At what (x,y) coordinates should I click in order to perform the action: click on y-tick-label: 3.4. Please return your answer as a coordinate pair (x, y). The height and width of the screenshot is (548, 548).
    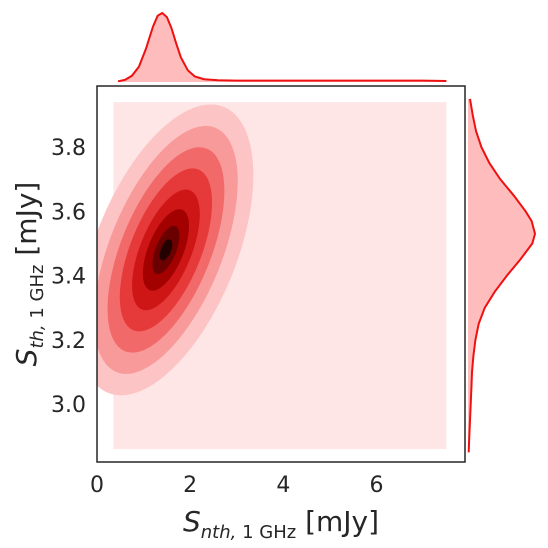
    Looking at the image, I should click on (68, 277).